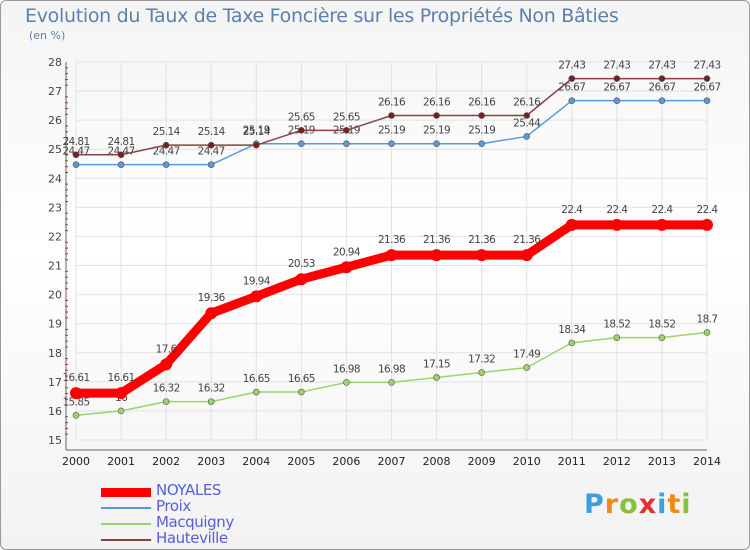  Describe the element at coordinates (167, 349) in the screenshot. I see `data-label-noyales: 17.6` at that location.